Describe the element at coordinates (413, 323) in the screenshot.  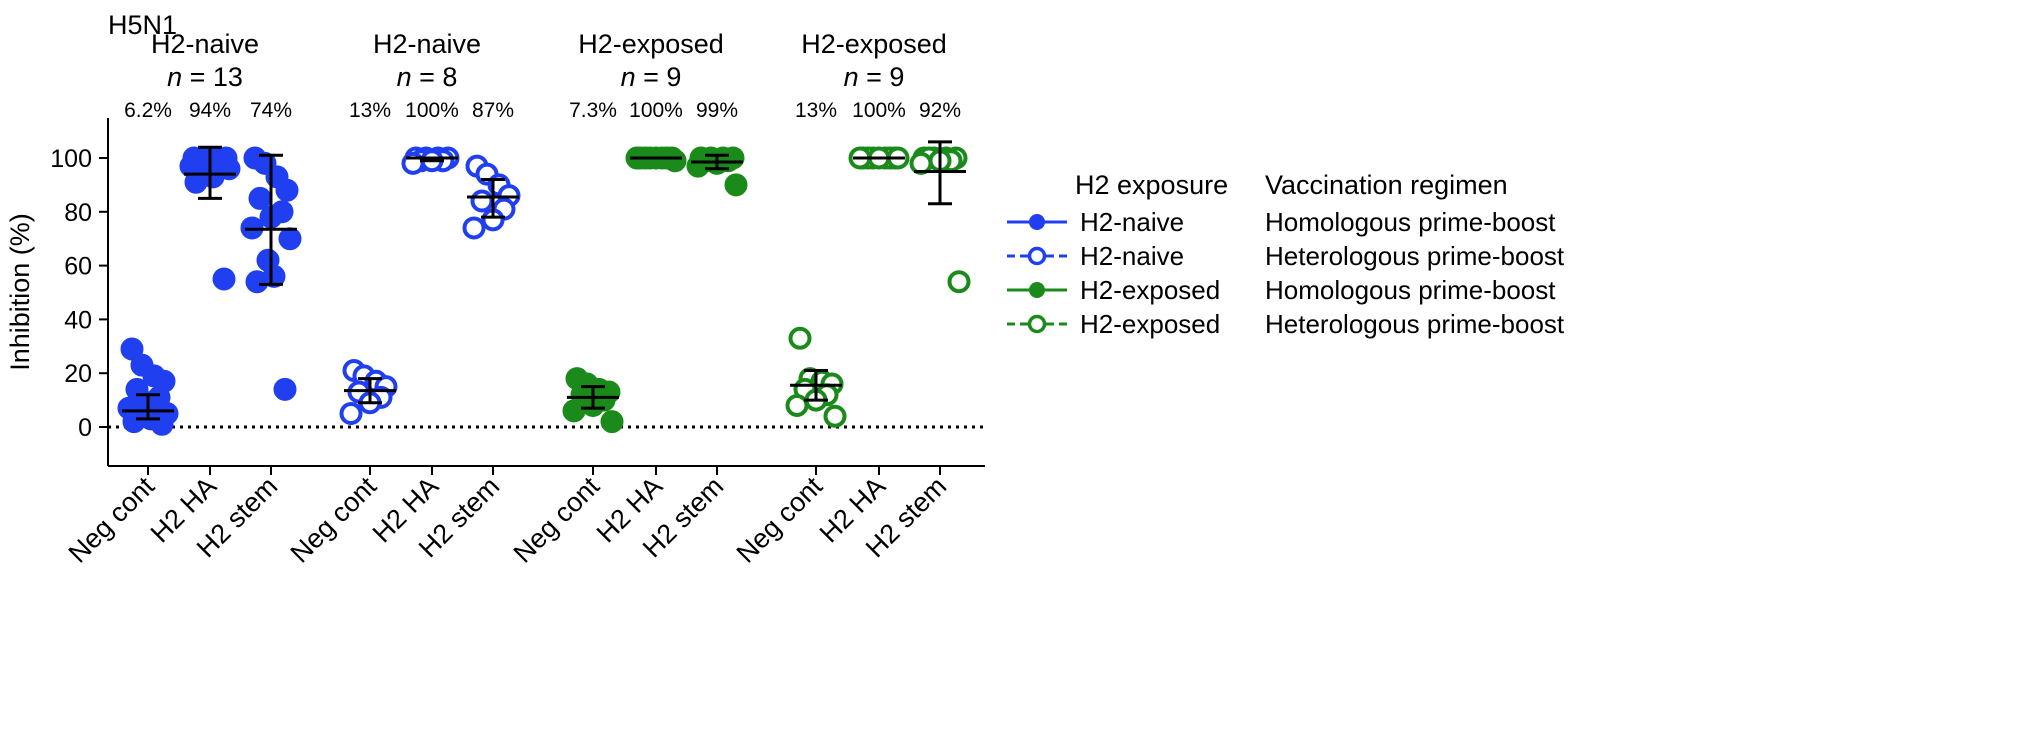
I see `category-2-2: 100%H2 HA` at that location.